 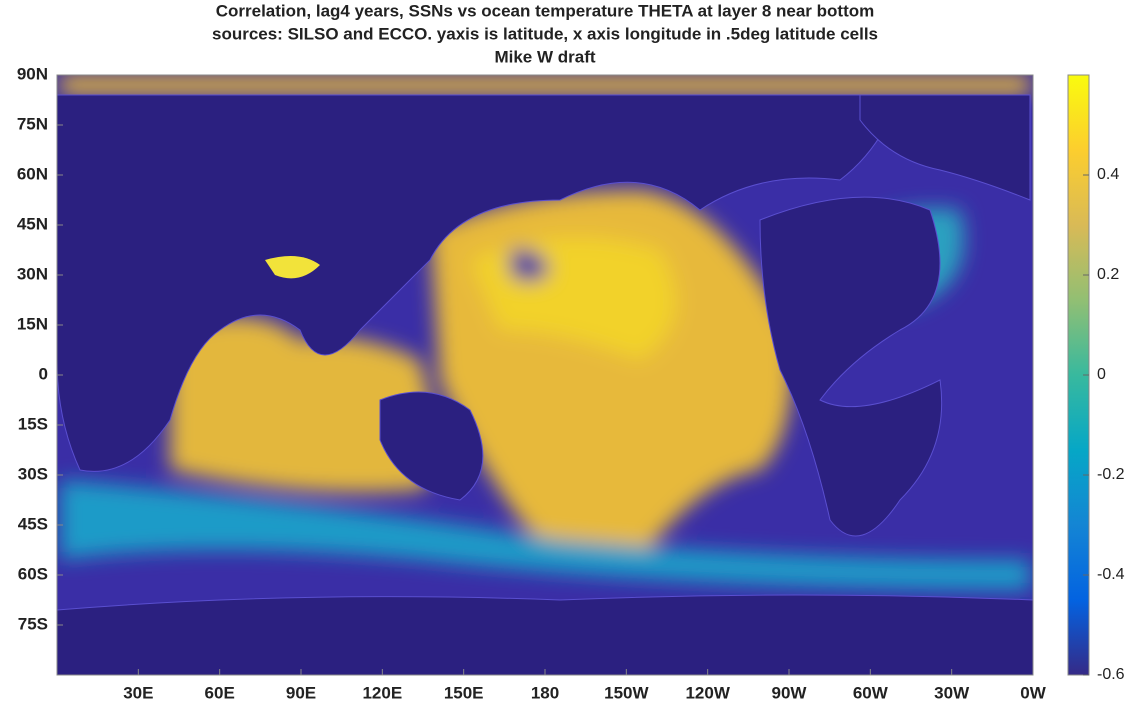 What do you see at coordinates (33, 423) in the screenshot?
I see `y-tick-label: 15S` at bounding box center [33, 423].